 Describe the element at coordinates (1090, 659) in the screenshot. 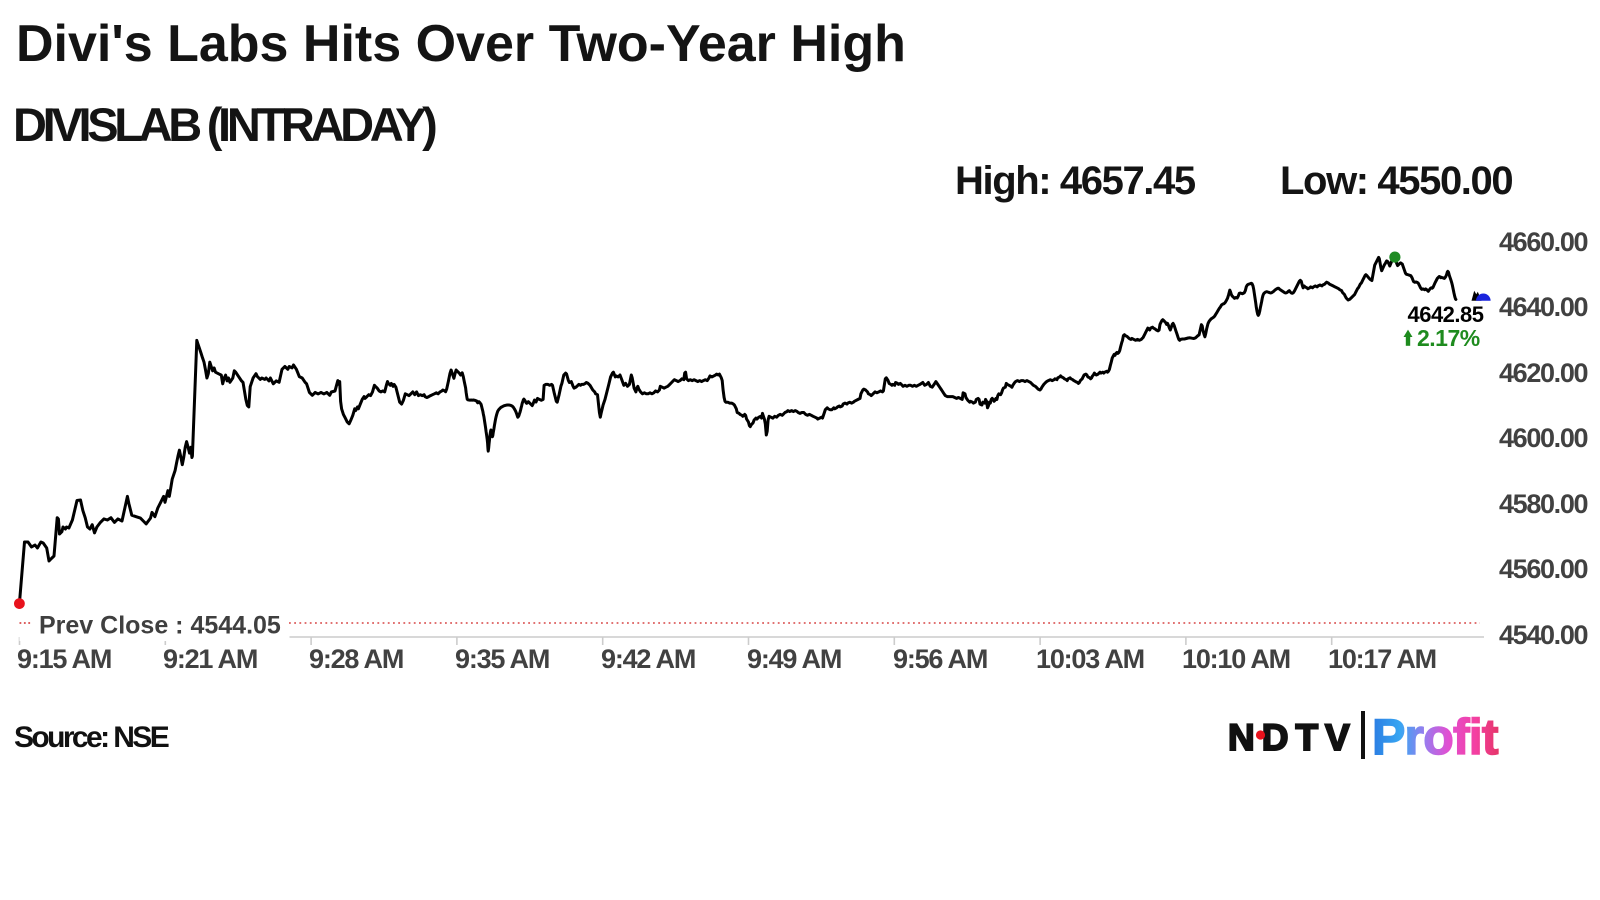

I see `svg-text: 10:03 AM` at that location.